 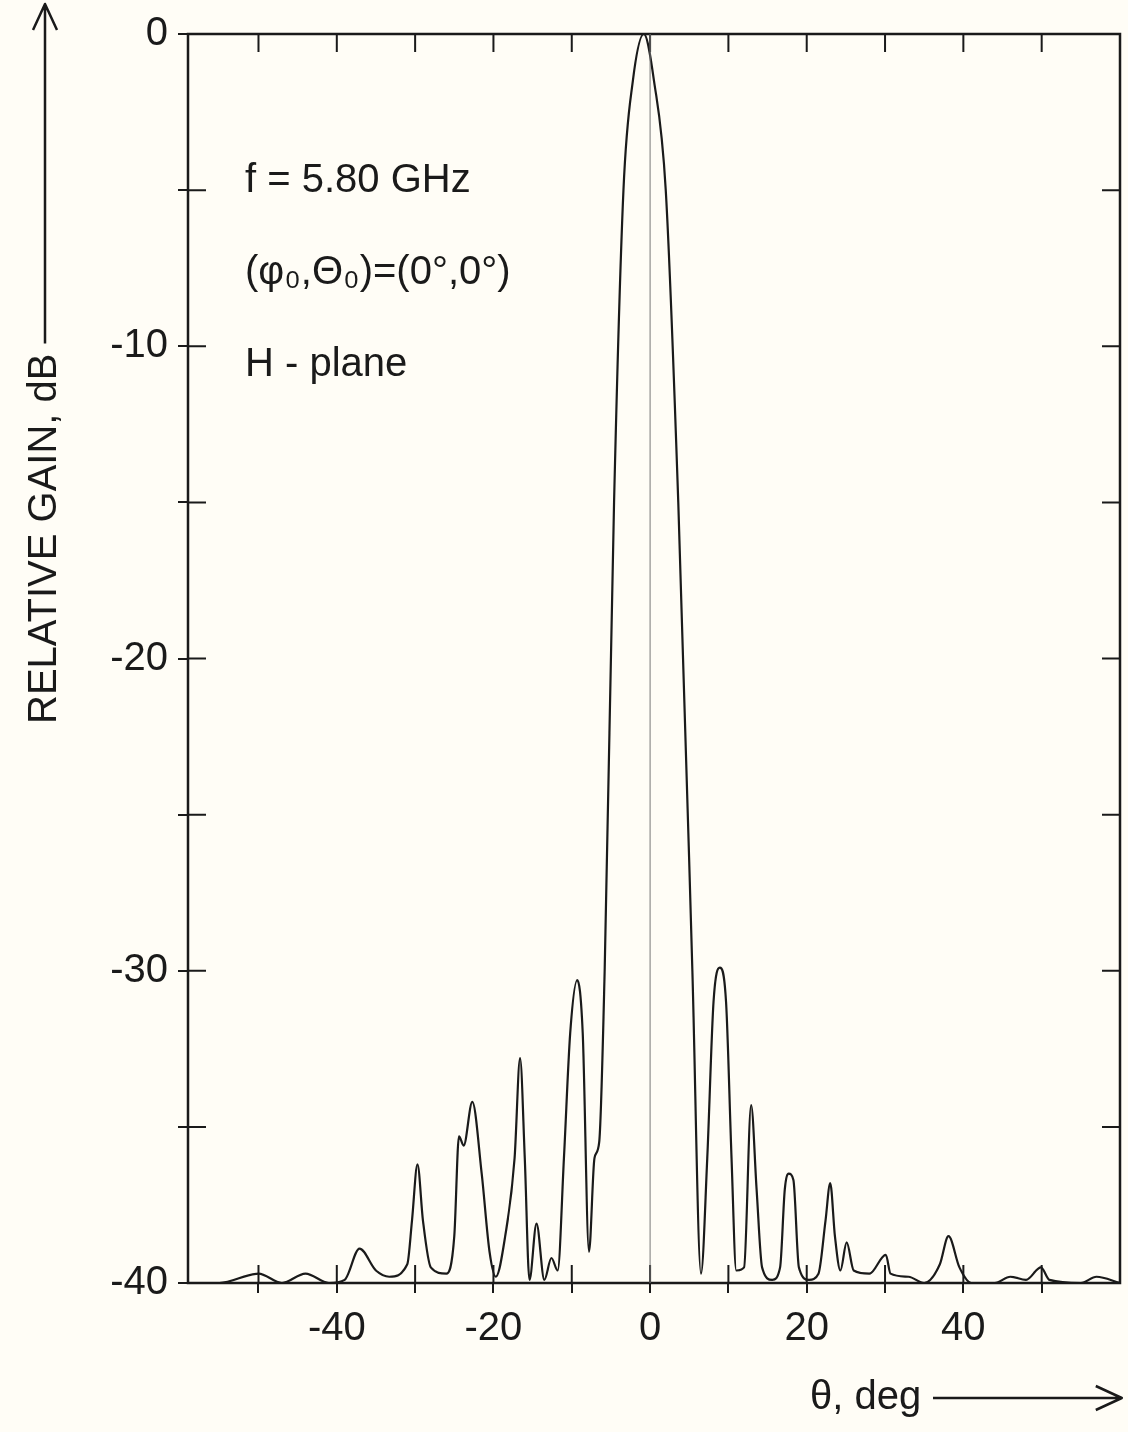 I want to click on y-tick-label: -10, so click(x=139, y=343).